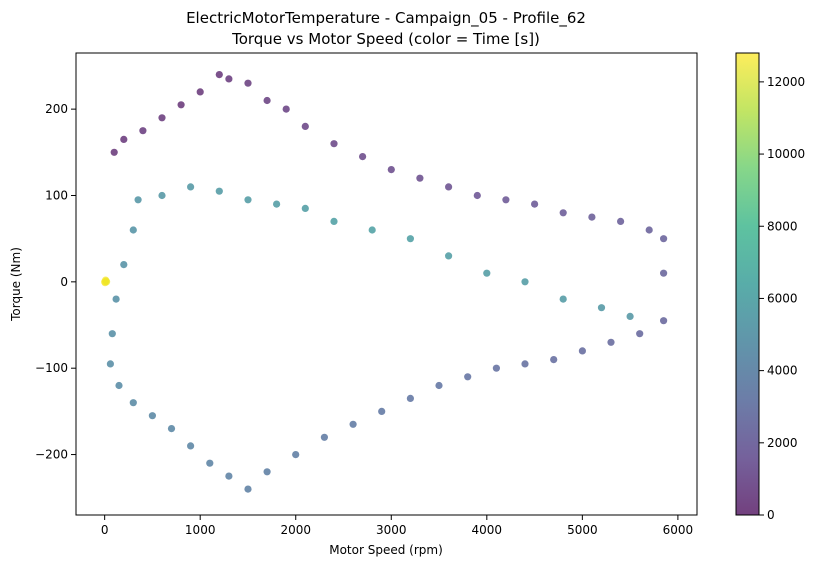 The image size is (822, 568). I want to click on colorbar-tick-label: 0, so click(771, 515).